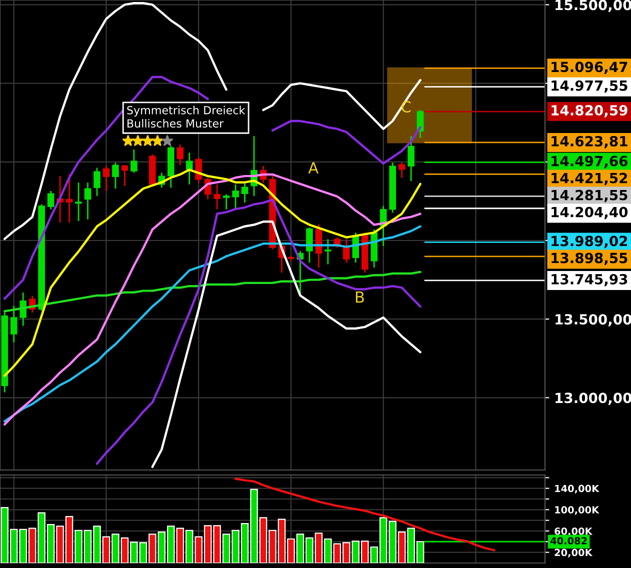  Describe the element at coordinates (573, 531) in the screenshot. I see `y-tick-label: 60,00K` at that location.